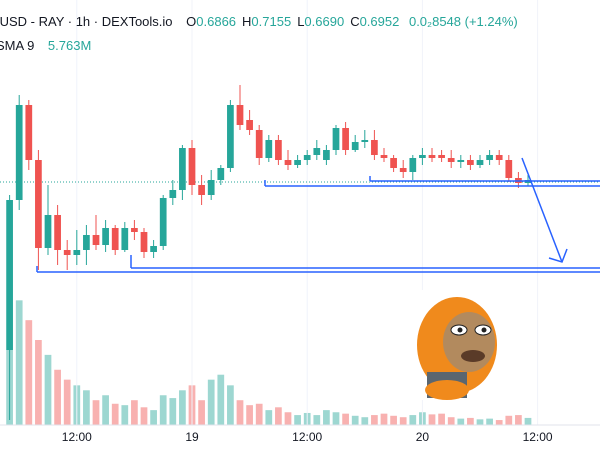  Describe the element at coordinates (469, 342) in the screenshot. I see `face` at that location.